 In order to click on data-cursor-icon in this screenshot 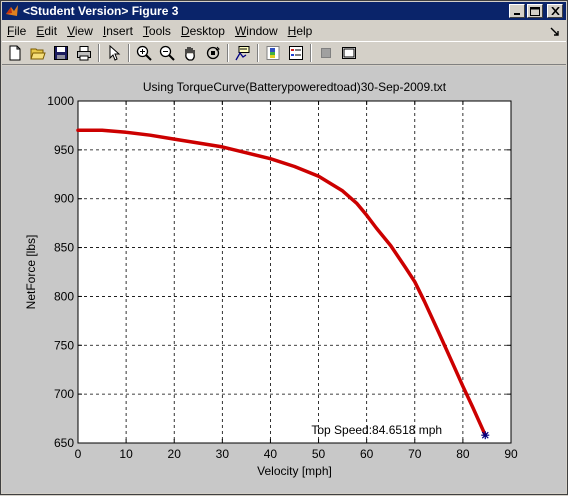, I will do `click(243, 53)`.